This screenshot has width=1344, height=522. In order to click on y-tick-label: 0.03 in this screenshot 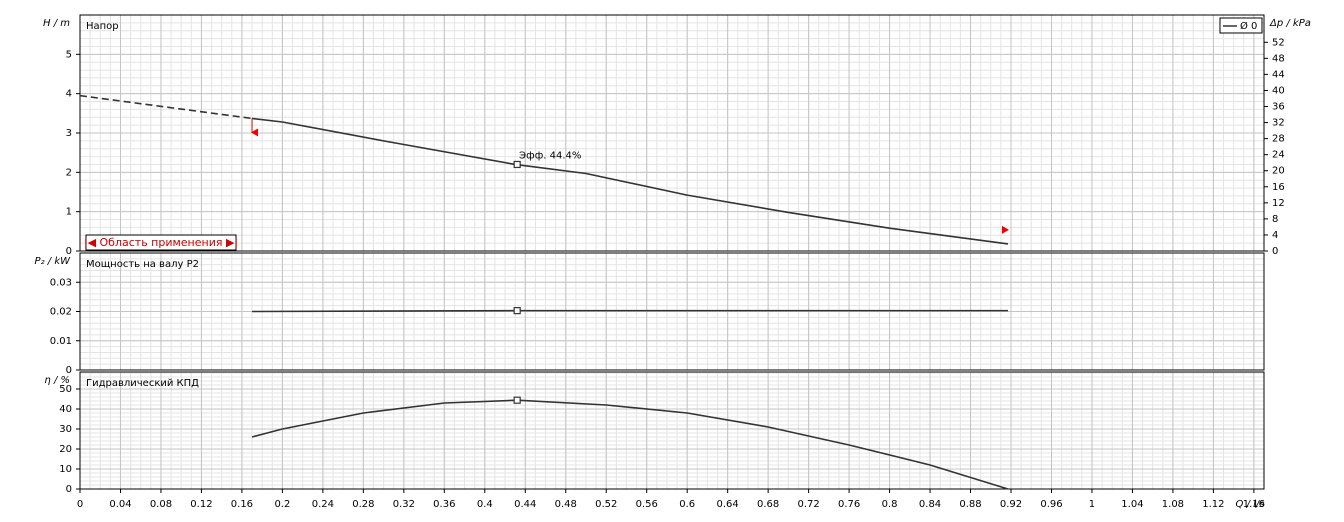, I will do `click(61, 282)`.